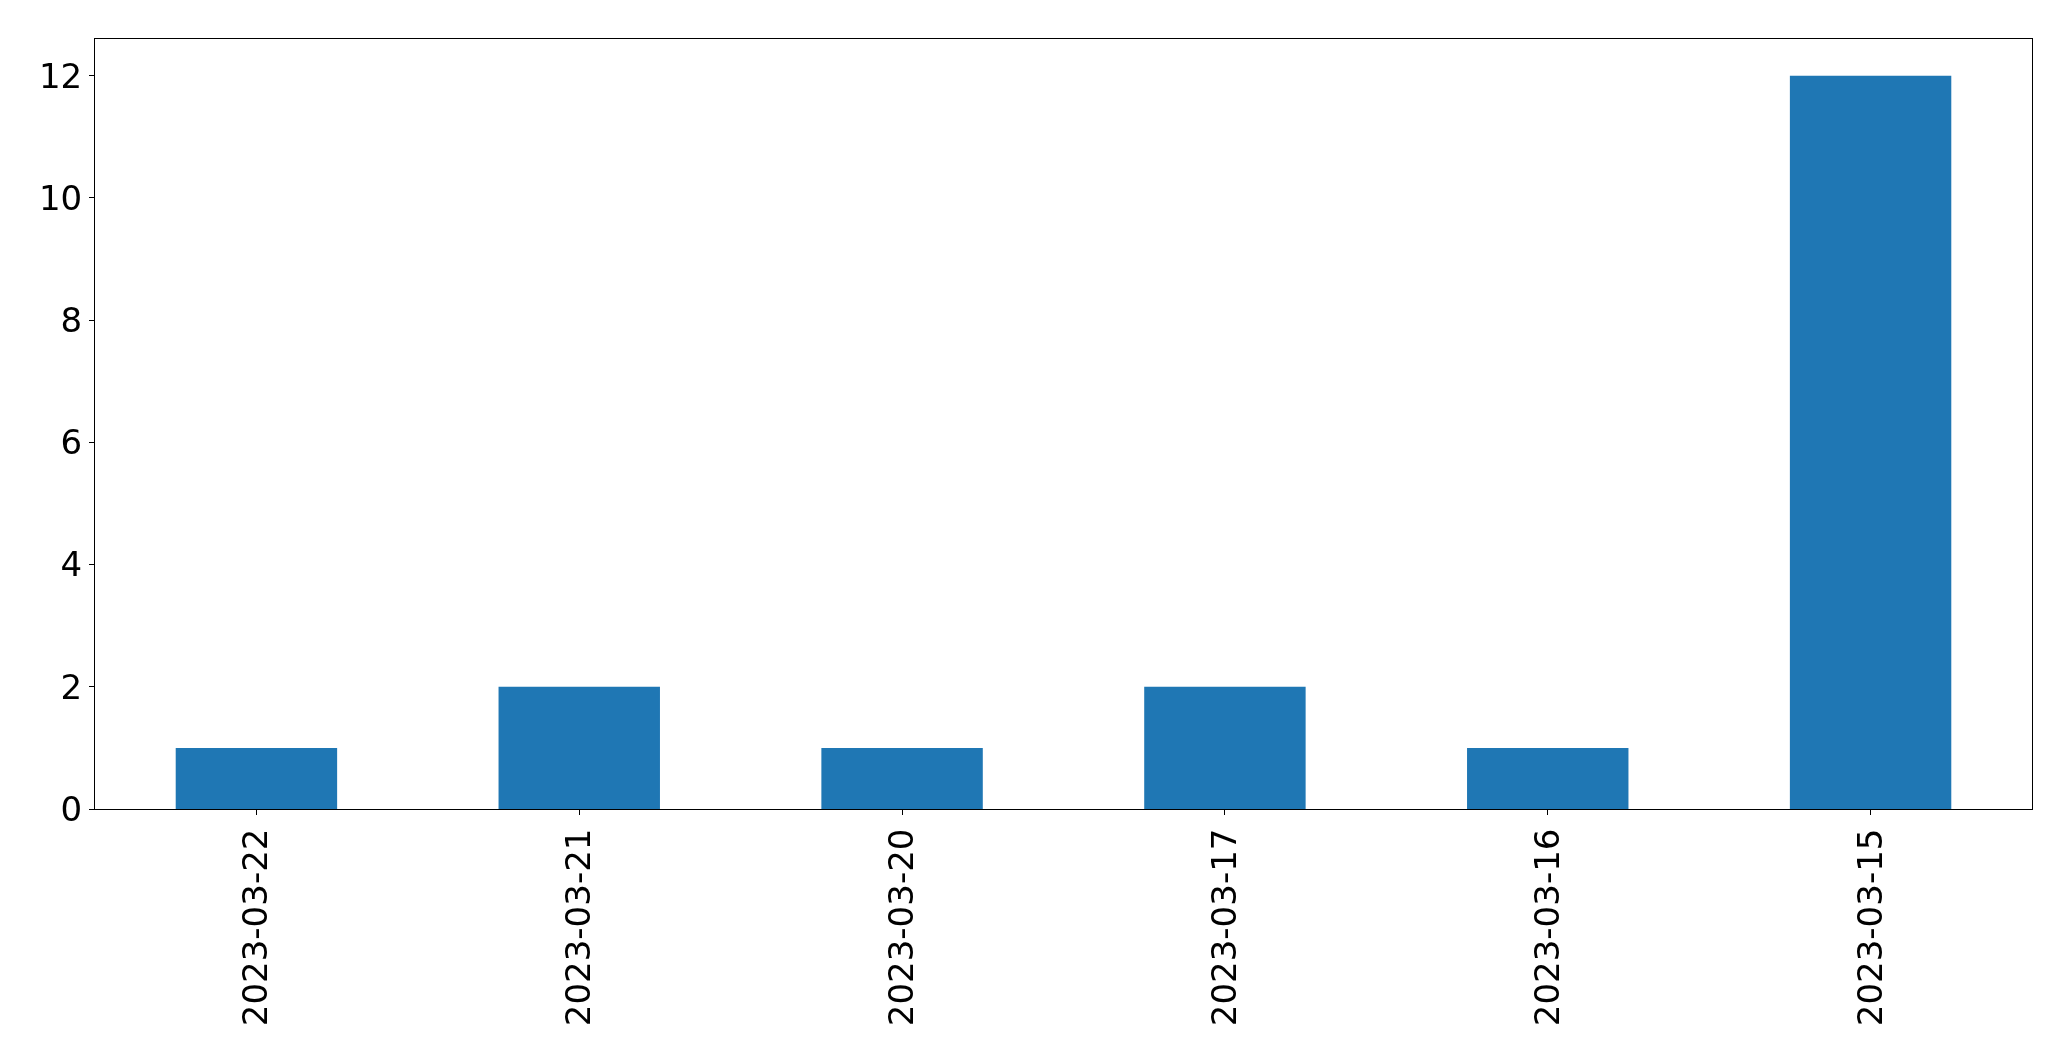 This screenshot has width=2071, height=1061. I want to click on y-tick-label: 12, so click(60, 75).